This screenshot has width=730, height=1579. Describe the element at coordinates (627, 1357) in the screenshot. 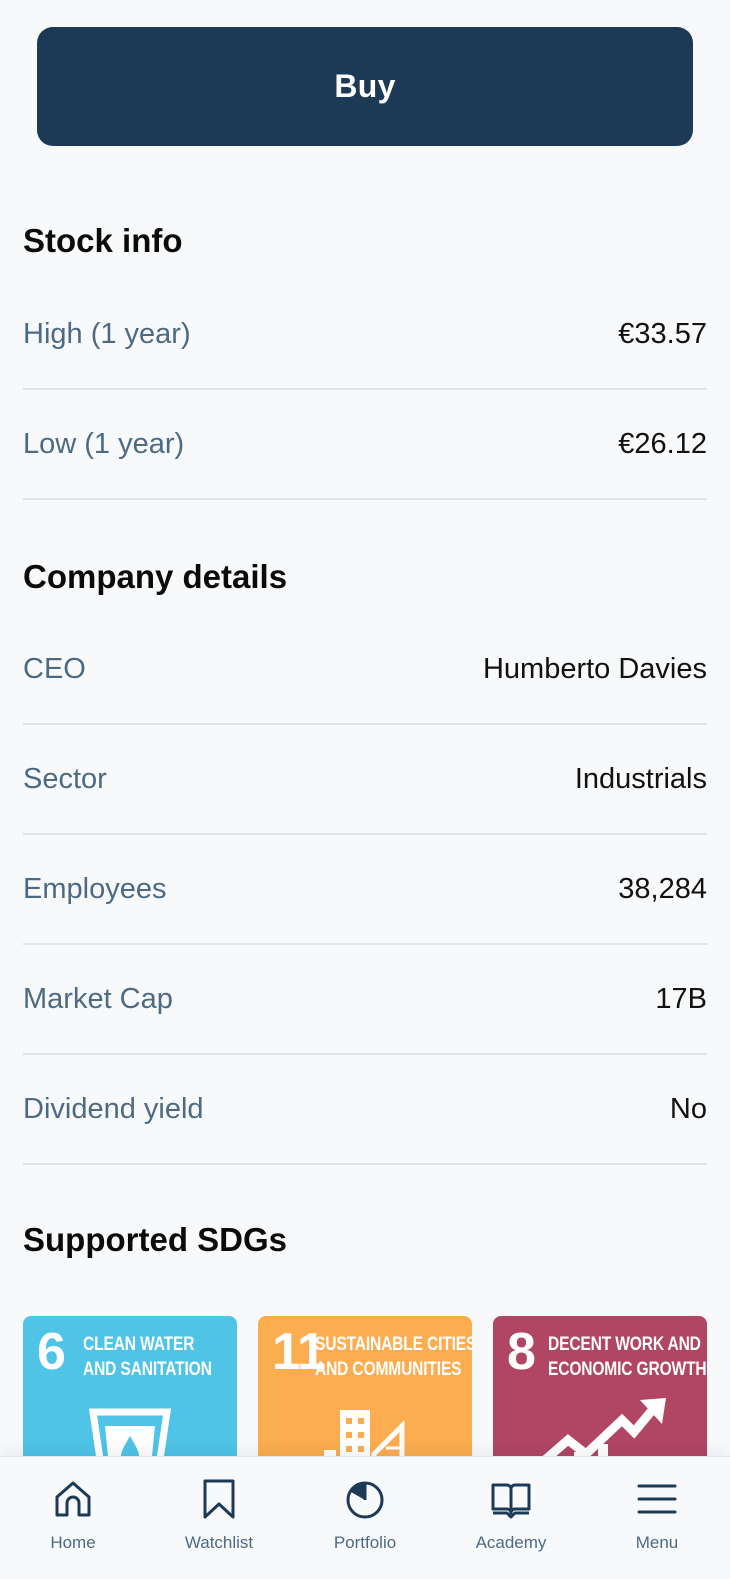

I see `sdg-title: DECENT WORK AND ECONOMIC GROWTH` at that location.